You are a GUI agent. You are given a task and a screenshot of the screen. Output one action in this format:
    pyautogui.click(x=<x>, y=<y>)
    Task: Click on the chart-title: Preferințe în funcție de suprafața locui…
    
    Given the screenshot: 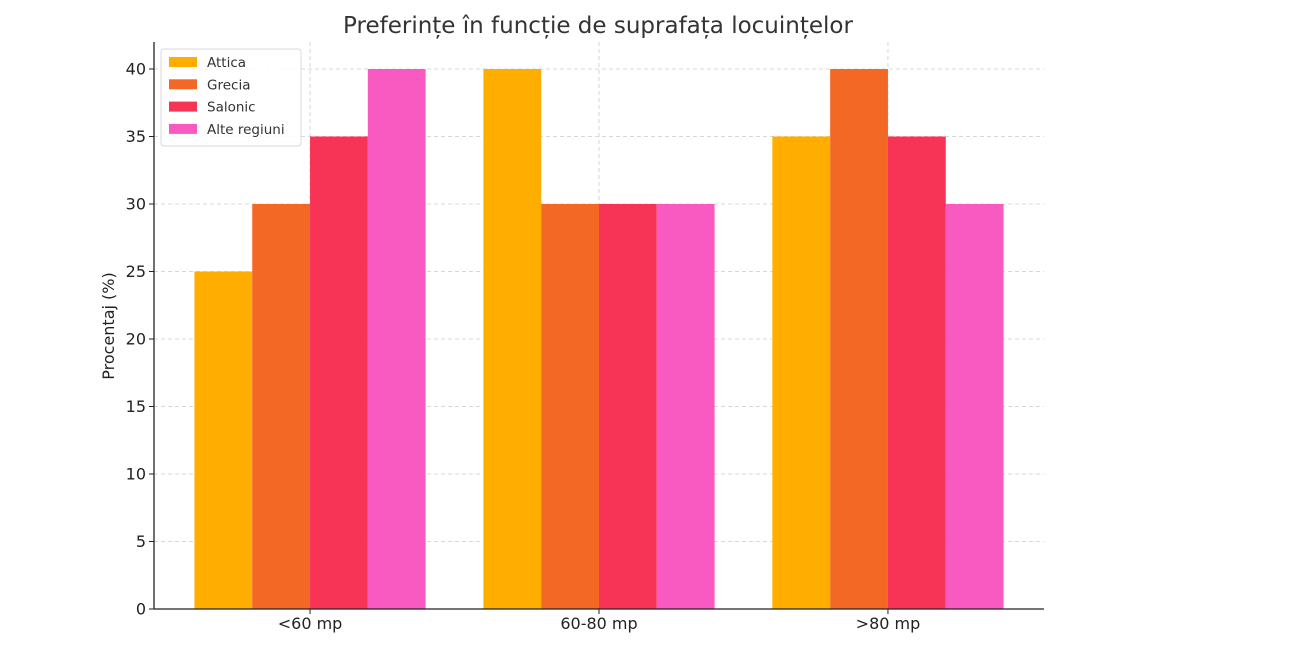 What is the action you would take?
    pyautogui.click(x=598, y=26)
    